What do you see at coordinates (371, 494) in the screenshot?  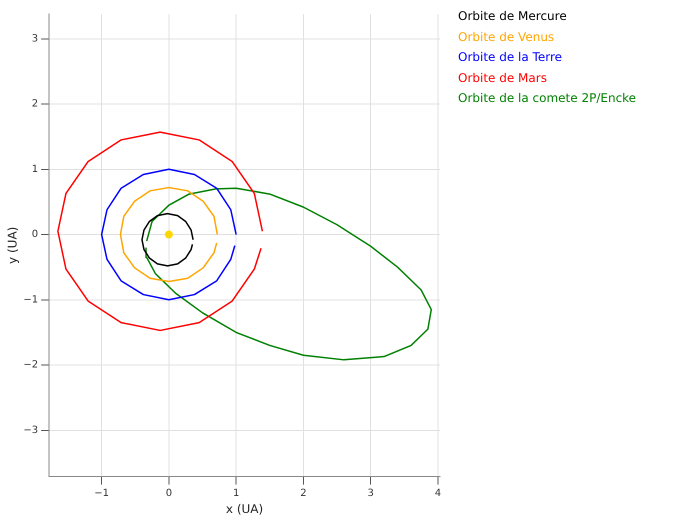 I see `x-tick-label: 3` at bounding box center [371, 494].